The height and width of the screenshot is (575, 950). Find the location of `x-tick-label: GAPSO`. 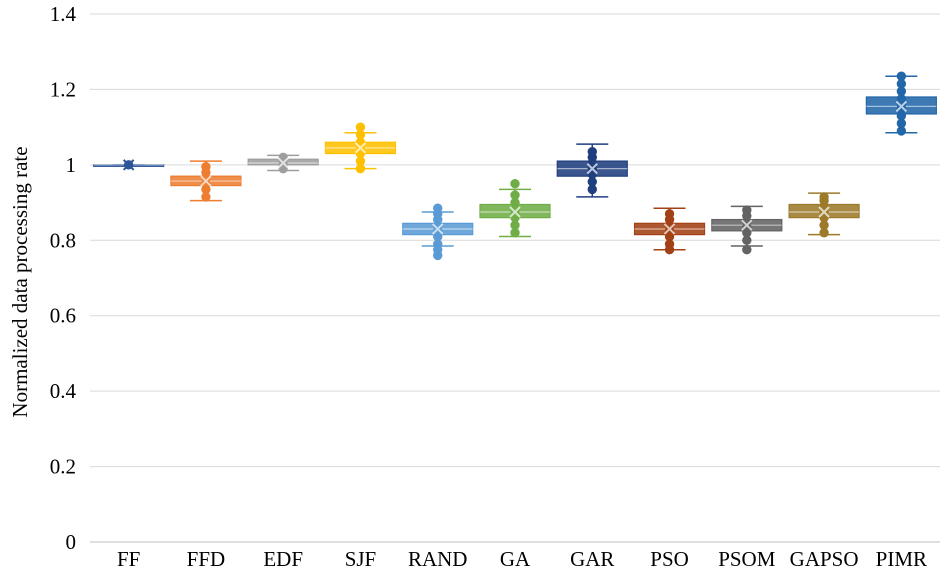

x-tick-label: GAPSO is located at coordinates (824, 559).